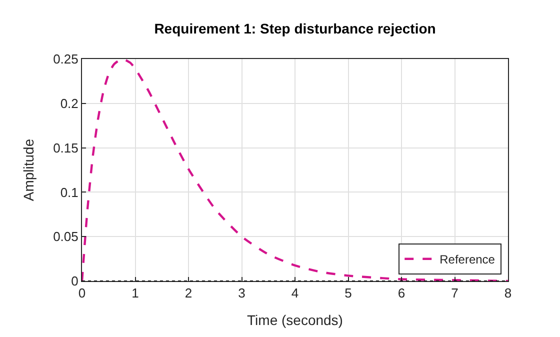 The image size is (560, 337). What do you see at coordinates (468, 259) in the screenshot?
I see `legend-label: Reference` at bounding box center [468, 259].